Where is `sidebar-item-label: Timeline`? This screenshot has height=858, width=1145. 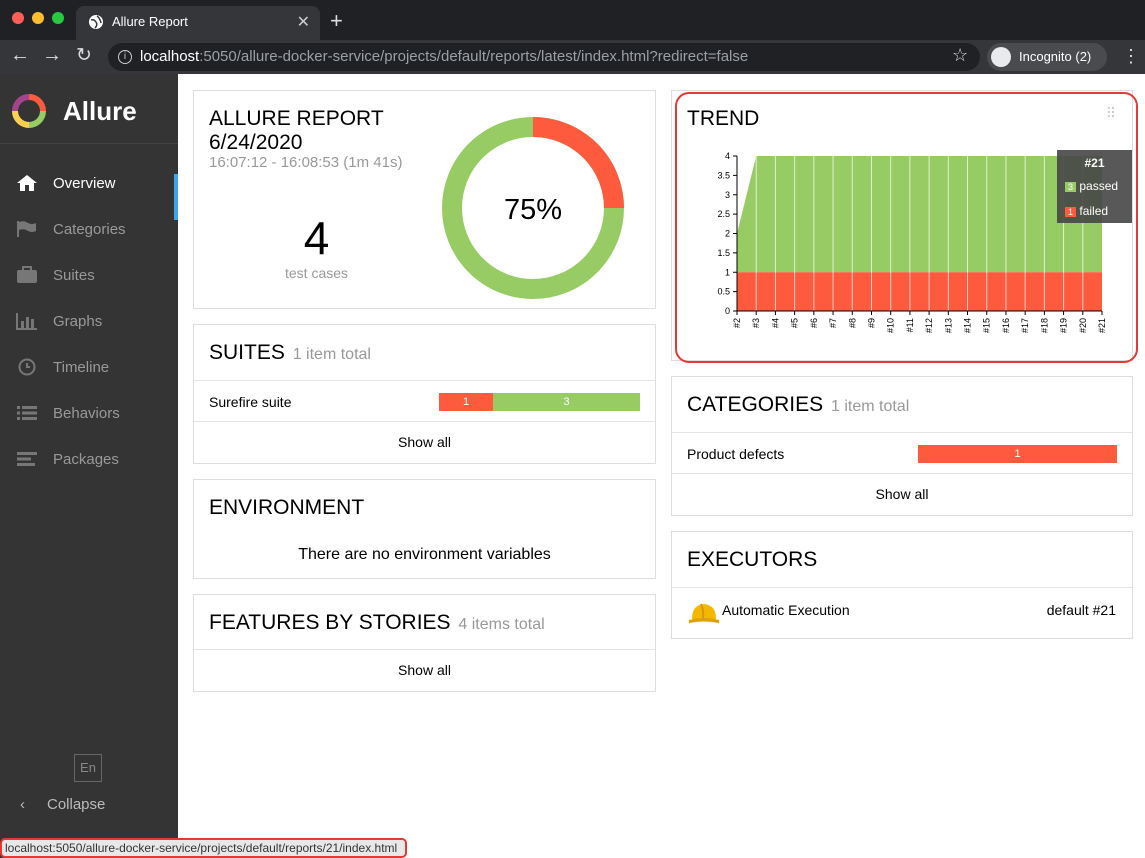 sidebar-item-label: Timeline is located at coordinates (81, 367).